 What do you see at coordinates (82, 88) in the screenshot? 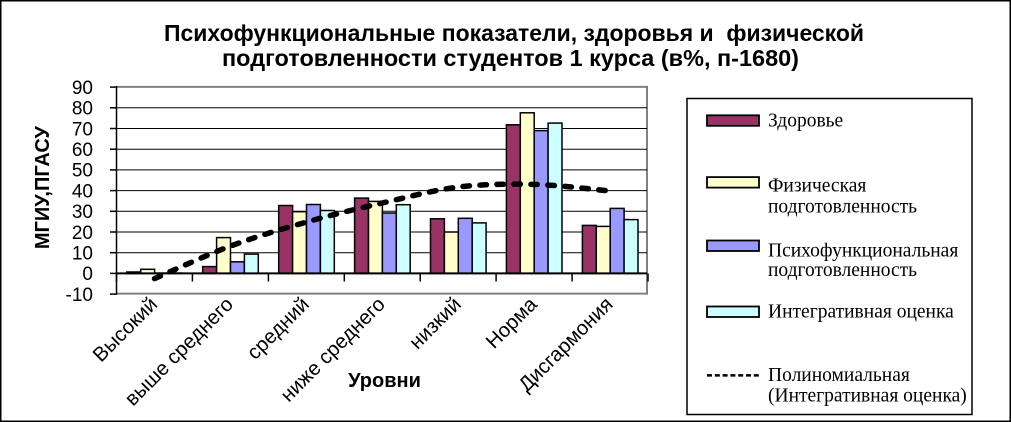
I see `svg-text: 90` at bounding box center [82, 88].